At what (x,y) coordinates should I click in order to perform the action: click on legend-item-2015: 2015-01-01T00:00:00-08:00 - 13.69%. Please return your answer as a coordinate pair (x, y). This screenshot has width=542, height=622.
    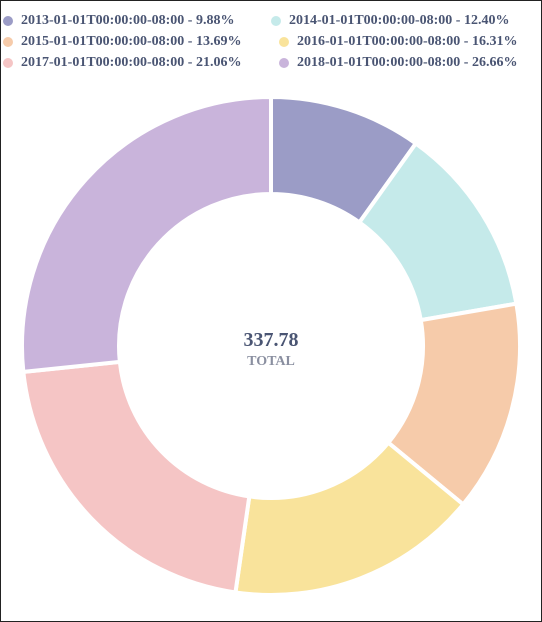
    Looking at the image, I should click on (122, 42).